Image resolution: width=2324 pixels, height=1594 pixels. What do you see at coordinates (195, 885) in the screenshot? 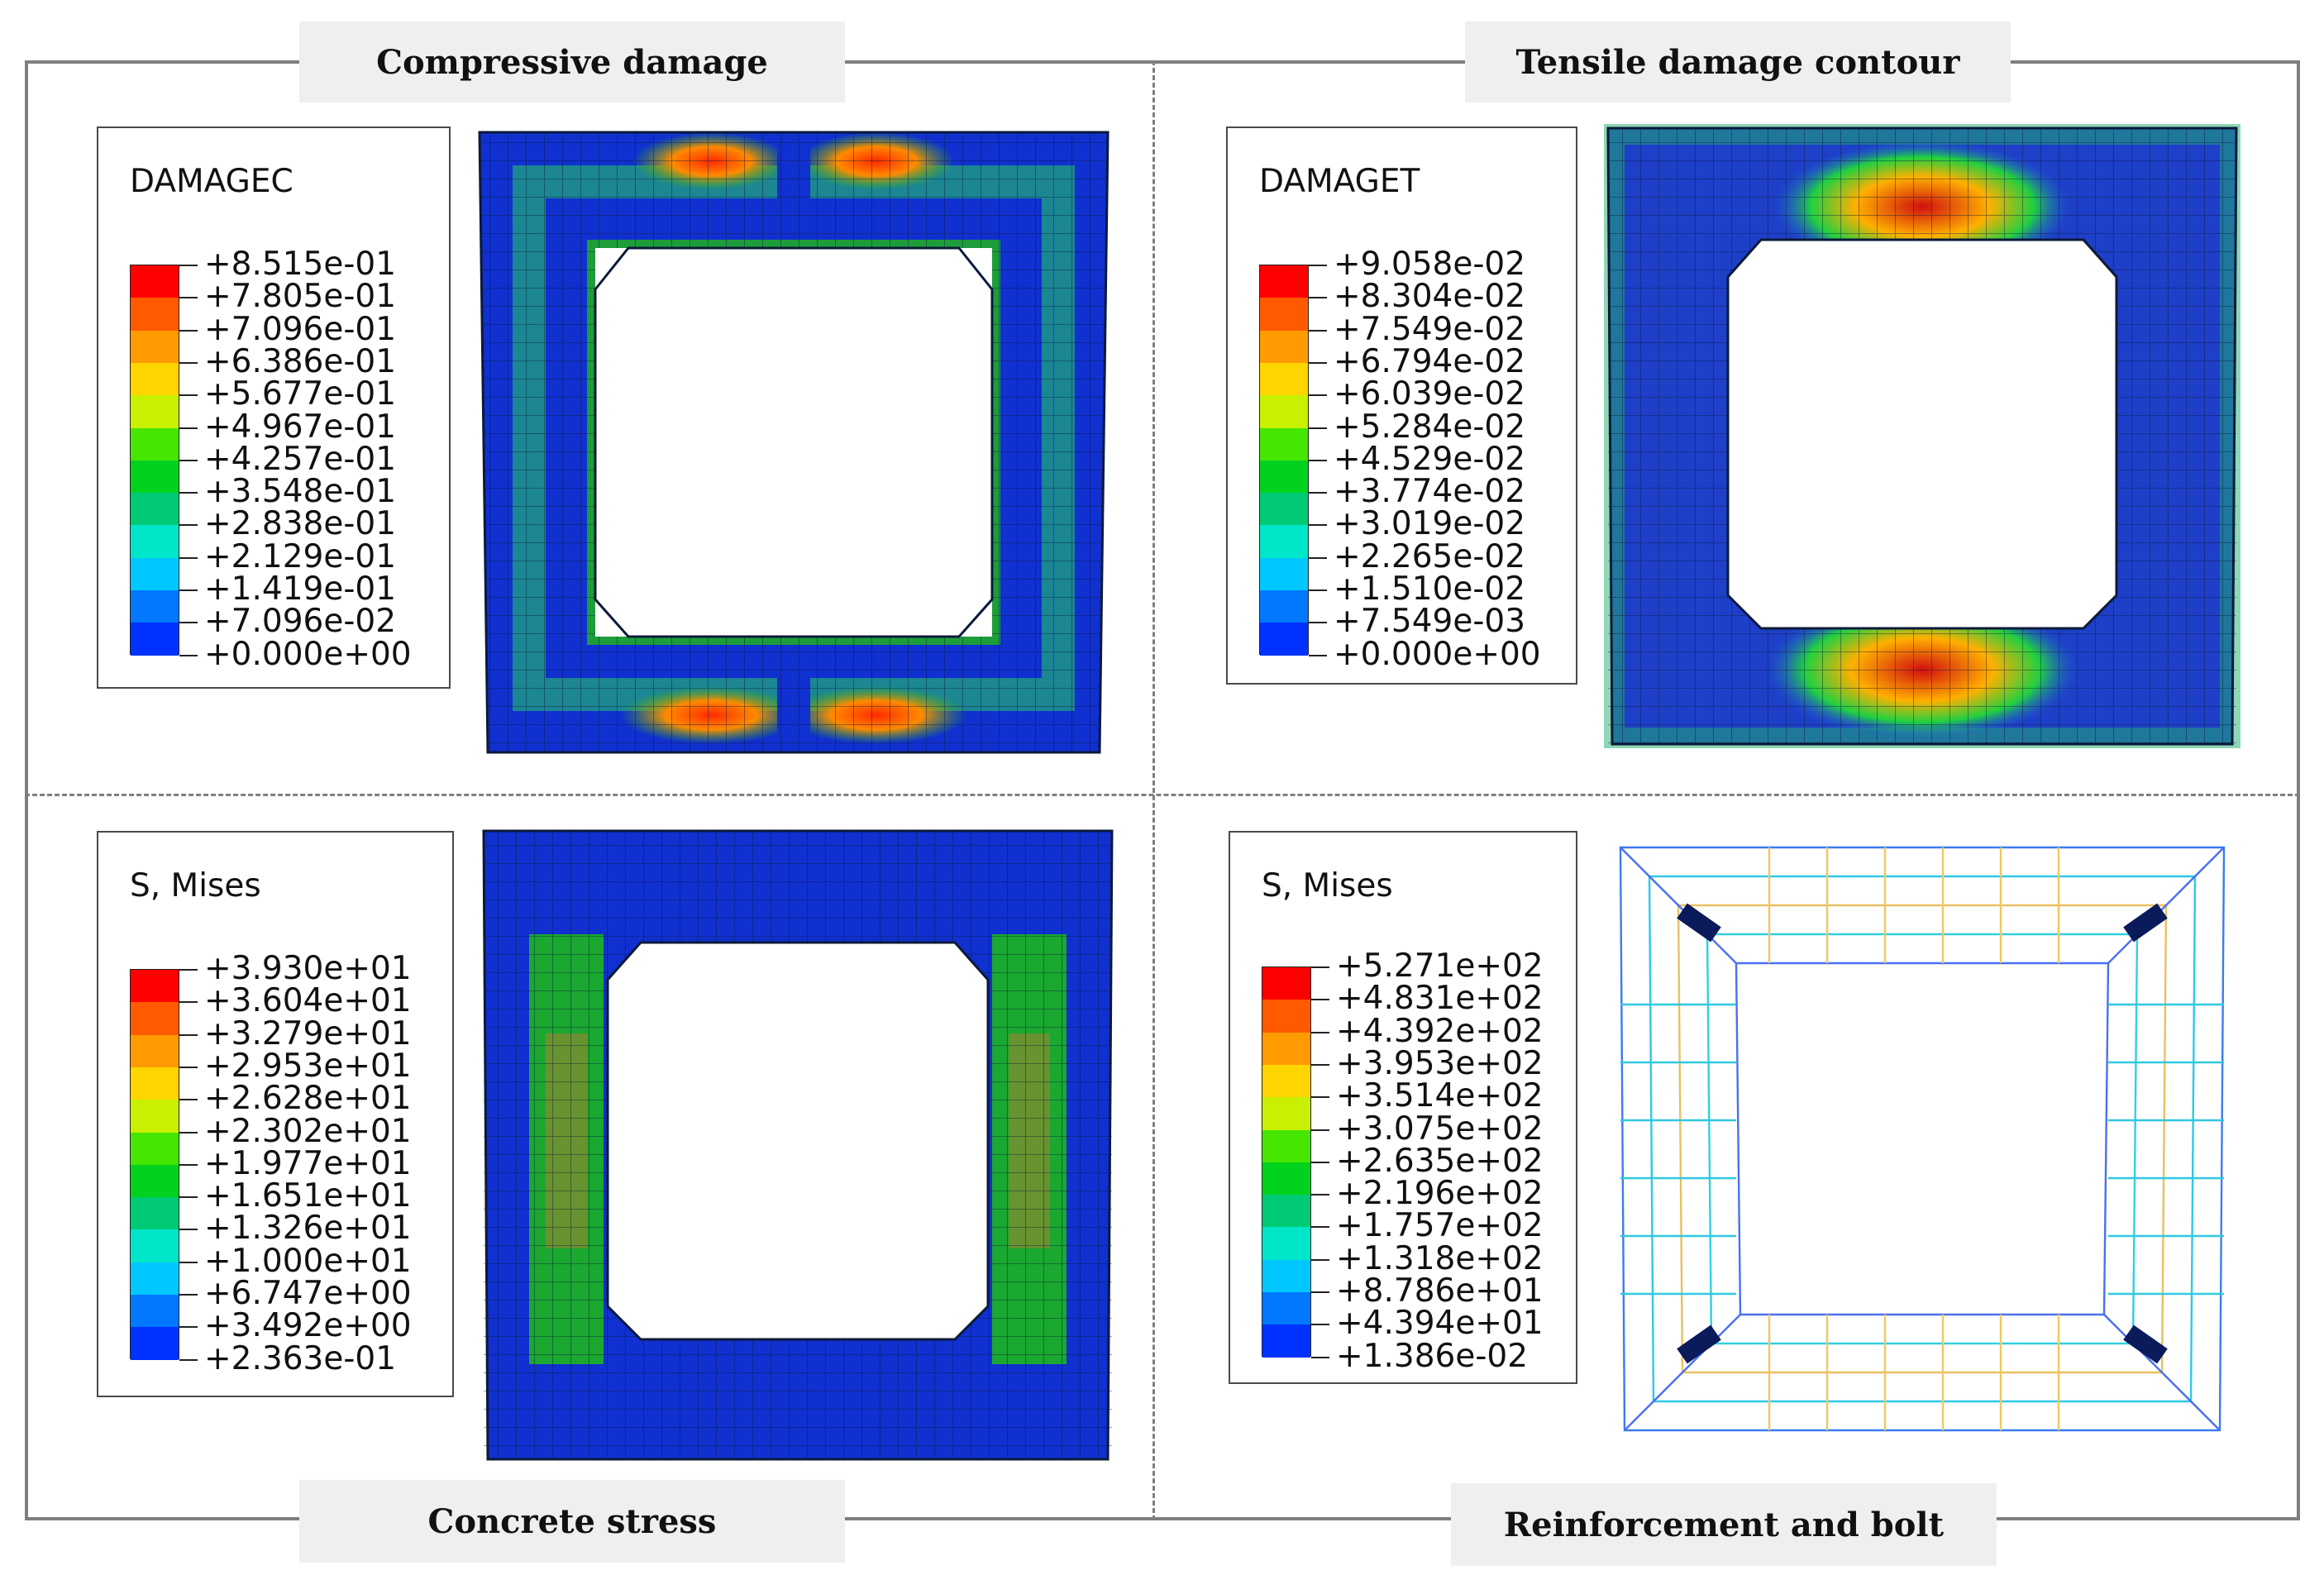
I see `legend-title: S, Mises` at bounding box center [195, 885].